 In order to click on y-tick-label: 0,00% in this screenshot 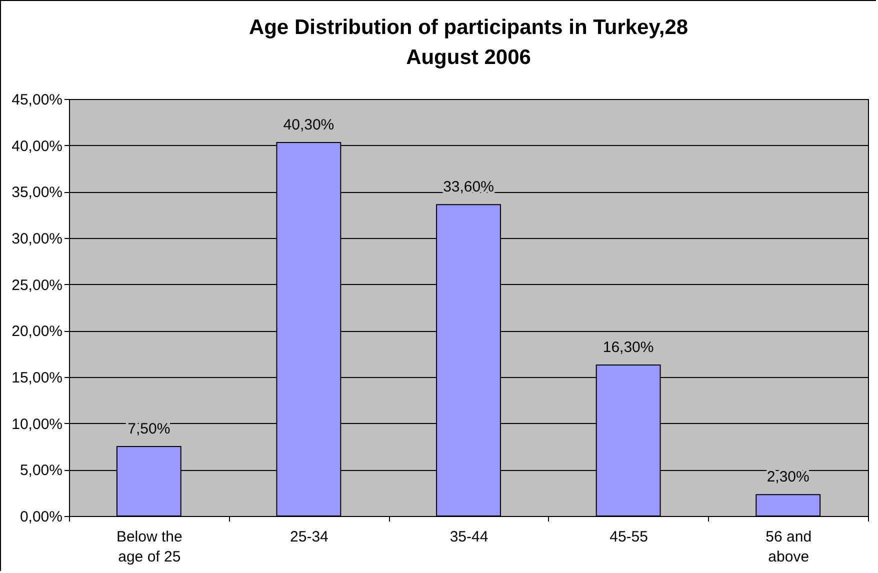, I will do `click(41, 517)`.